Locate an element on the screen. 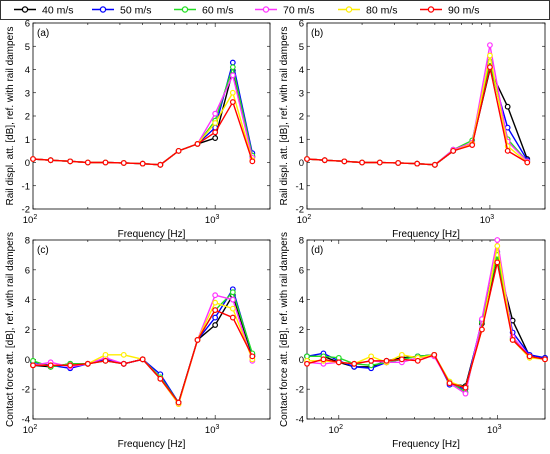 Image resolution: width=550 pixels, height=454 pixels. y-tick-label: 2 is located at coordinates (27, 330).